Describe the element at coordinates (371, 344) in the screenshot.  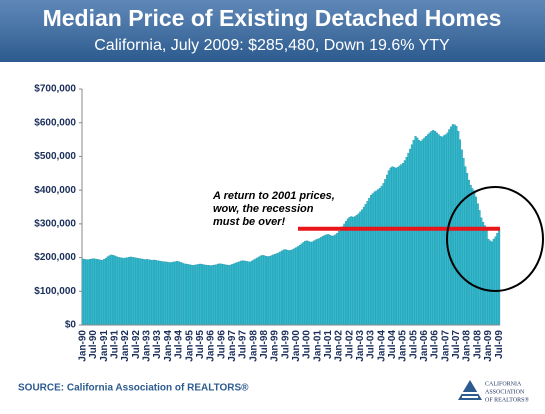
I see `x-tick-label: Jul-03` at that location.